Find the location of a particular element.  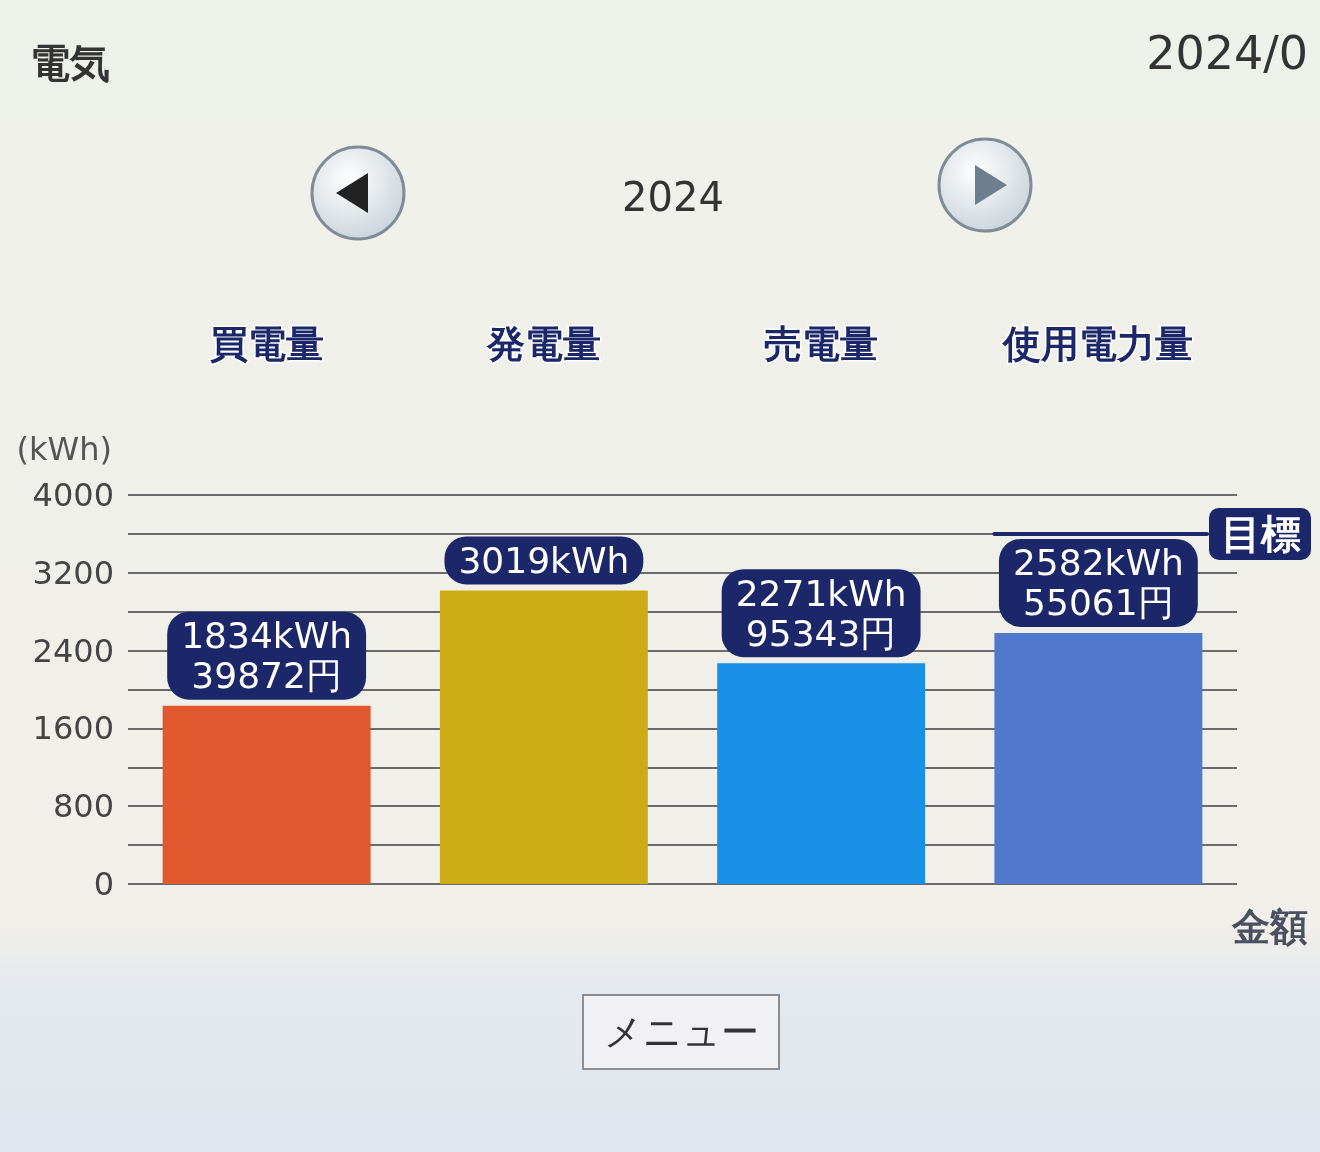

chart-title: 電気 is located at coordinates (70, 63).